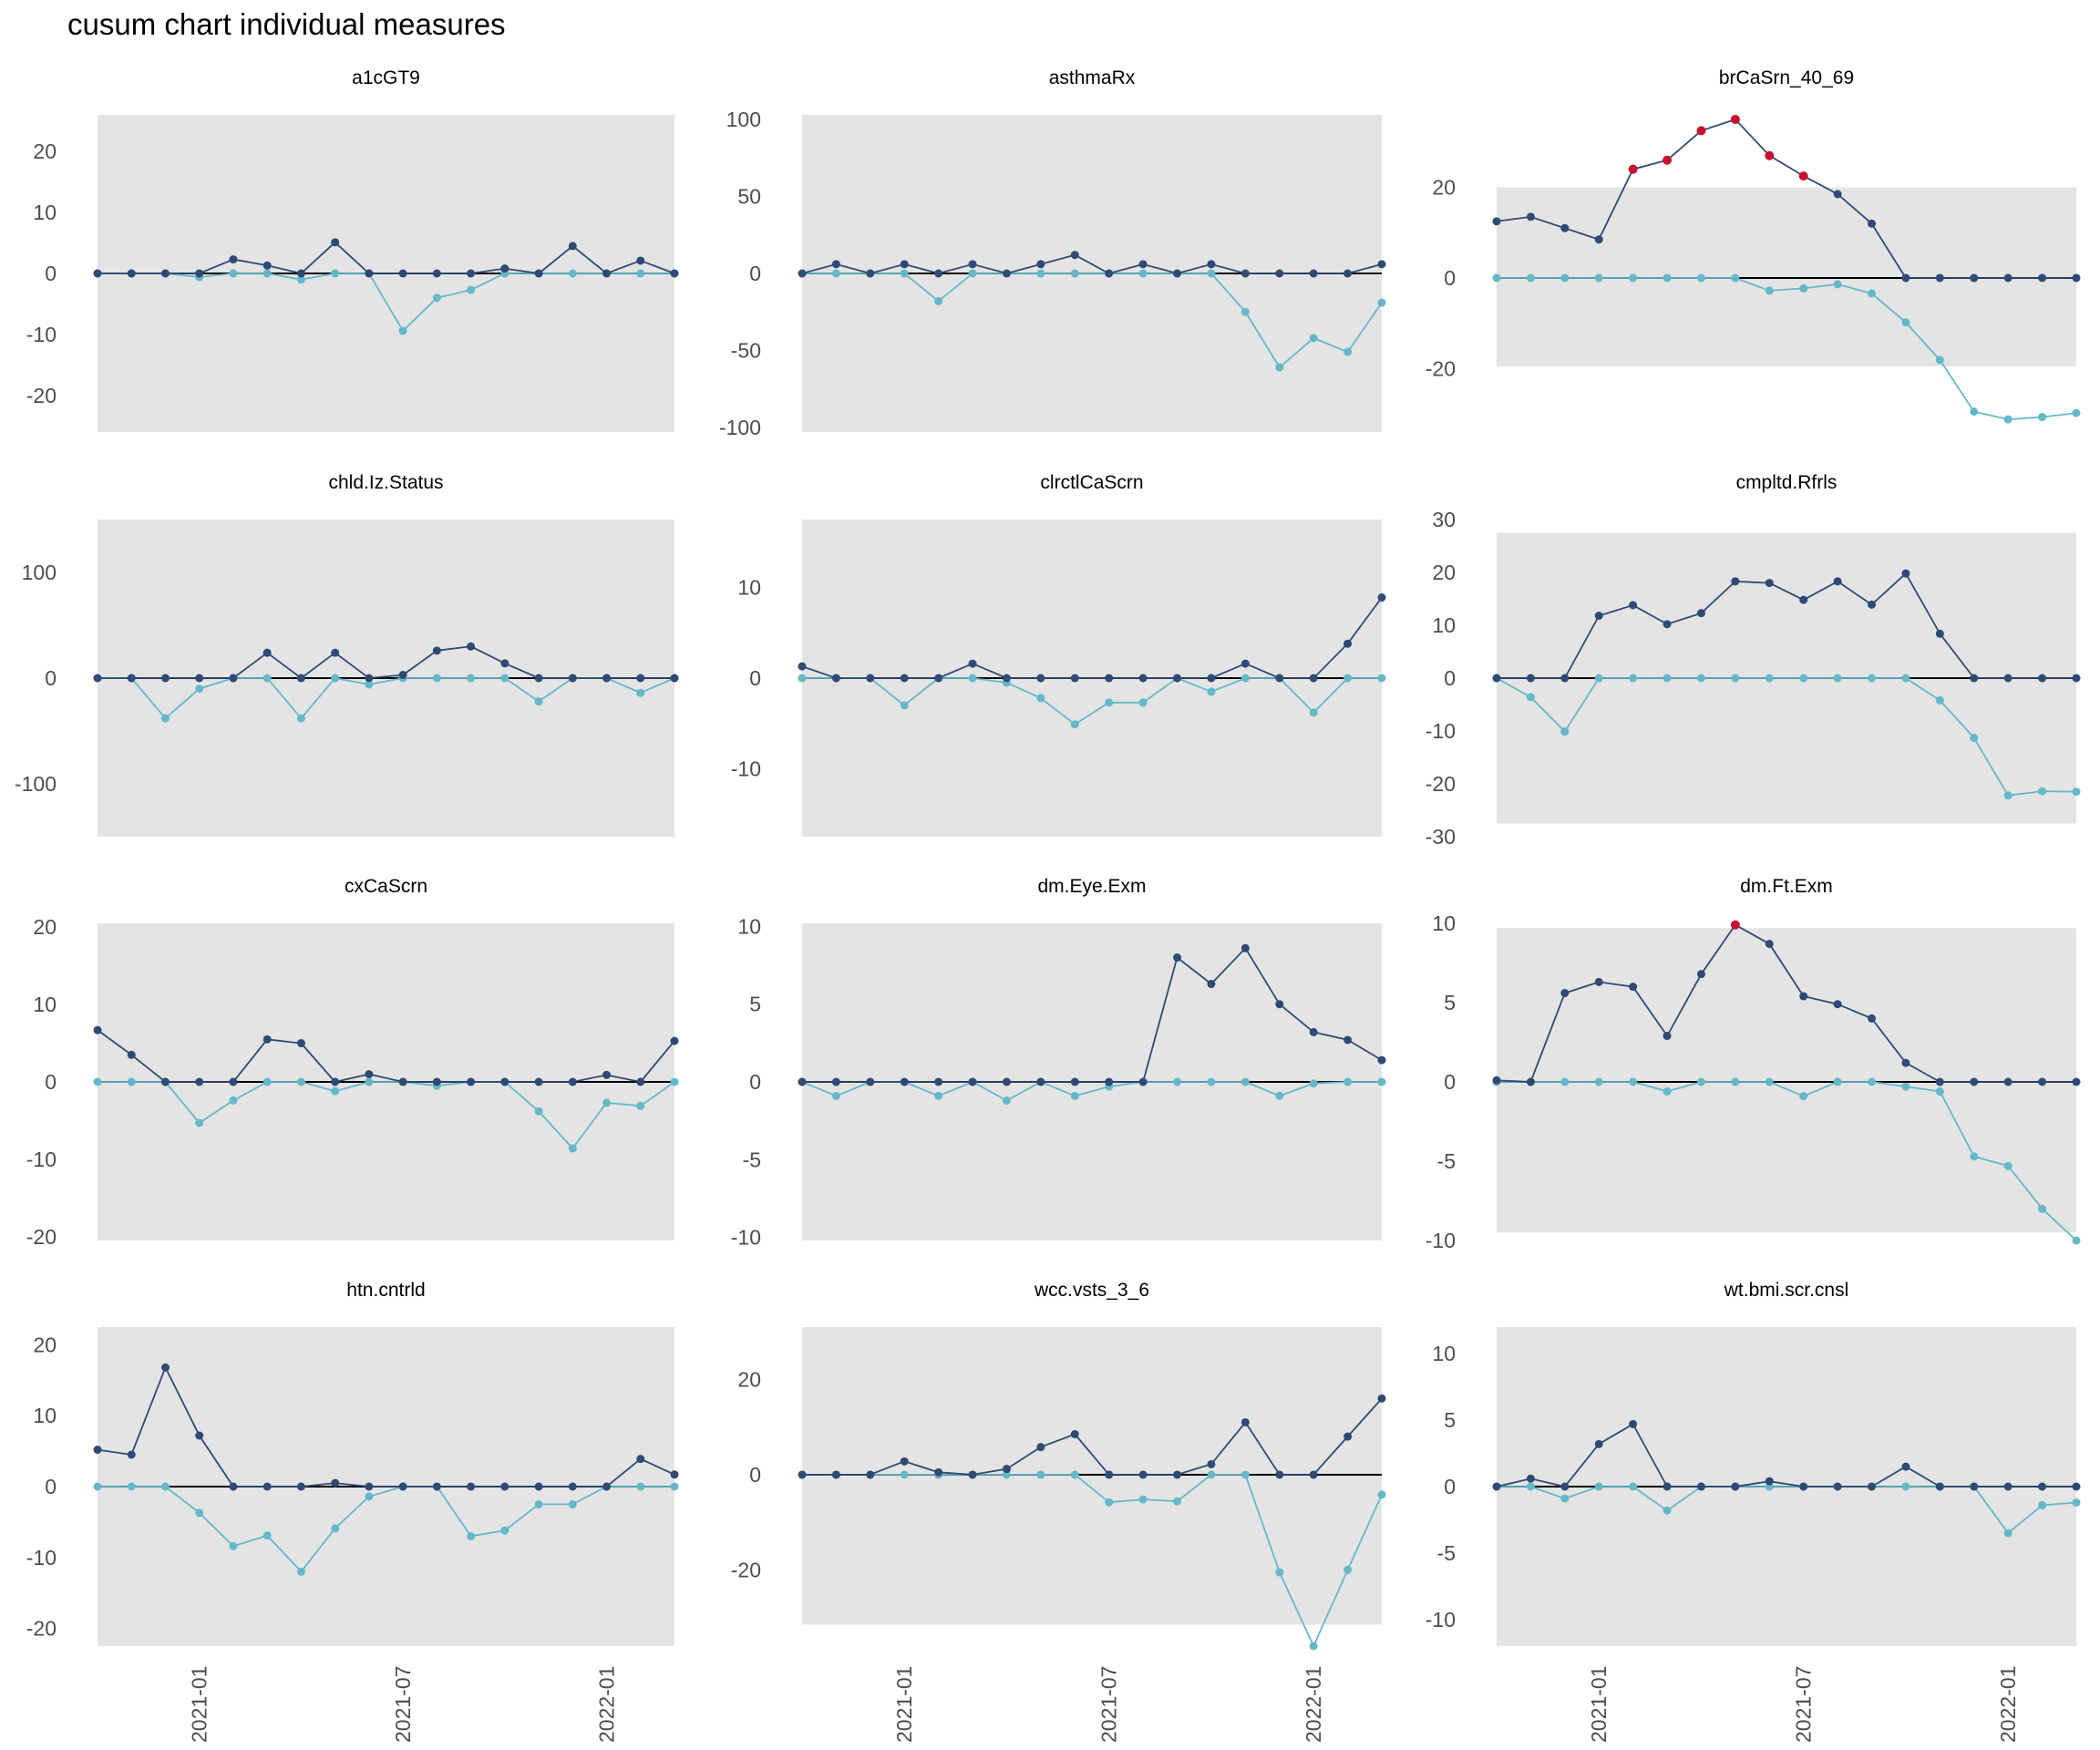 The width and height of the screenshot is (2100, 1750). Describe the element at coordinates (347, 655) in the screenshot. I see `panel-chld-iz-status: chld.Iz.Status -100 0 100` at that location.